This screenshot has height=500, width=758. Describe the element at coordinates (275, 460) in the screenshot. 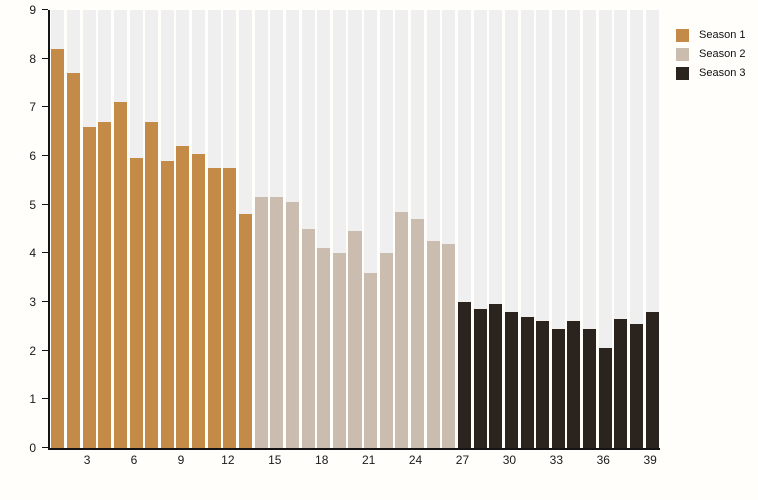

I see `x-tick-label-15: 15` at that location.